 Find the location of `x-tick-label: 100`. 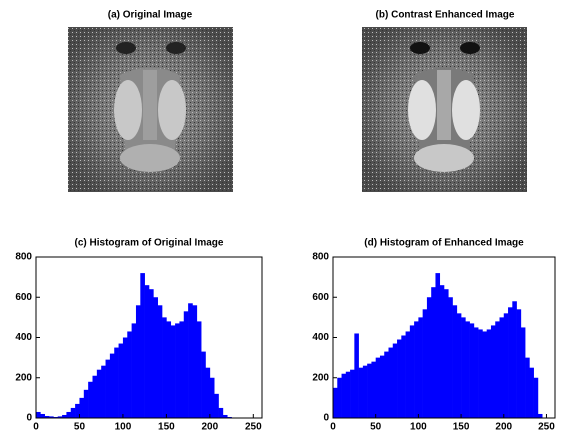

x-tick-label: 100 is located at coordinates (418, 427).